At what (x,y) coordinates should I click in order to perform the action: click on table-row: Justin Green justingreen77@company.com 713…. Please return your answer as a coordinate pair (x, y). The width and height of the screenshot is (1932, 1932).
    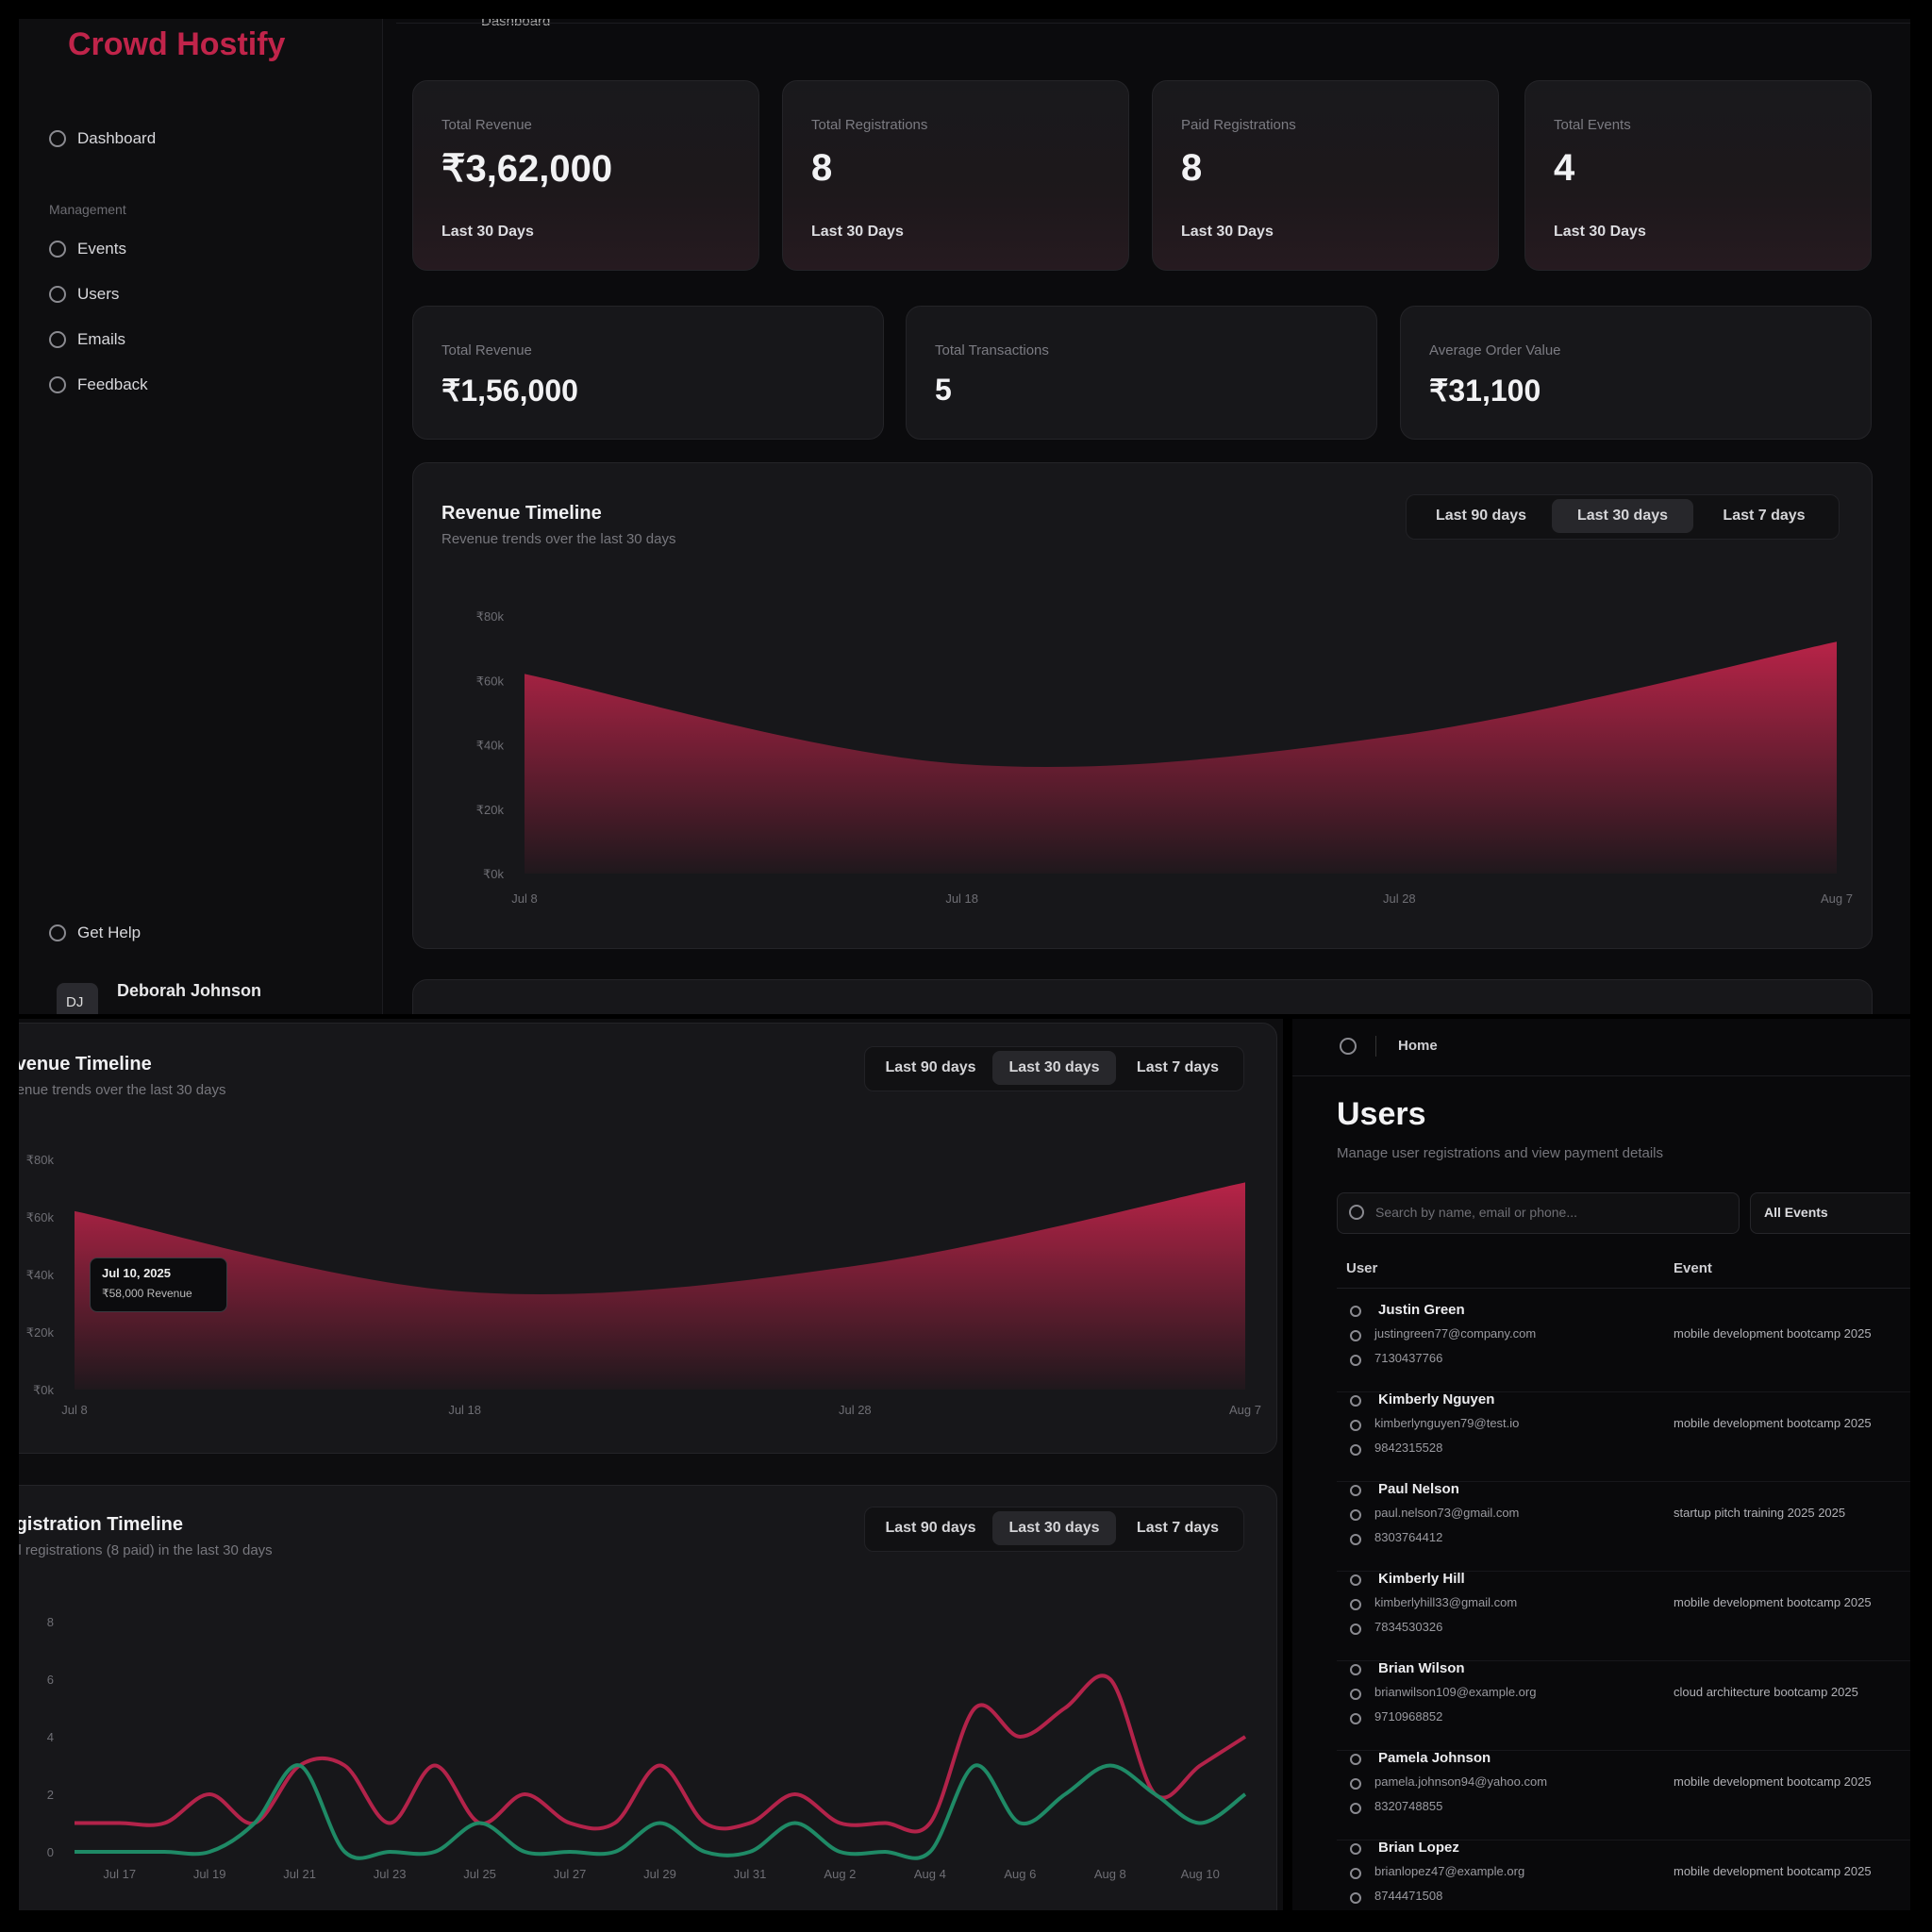
    Looking at the image, I should click on (1623, 1347).